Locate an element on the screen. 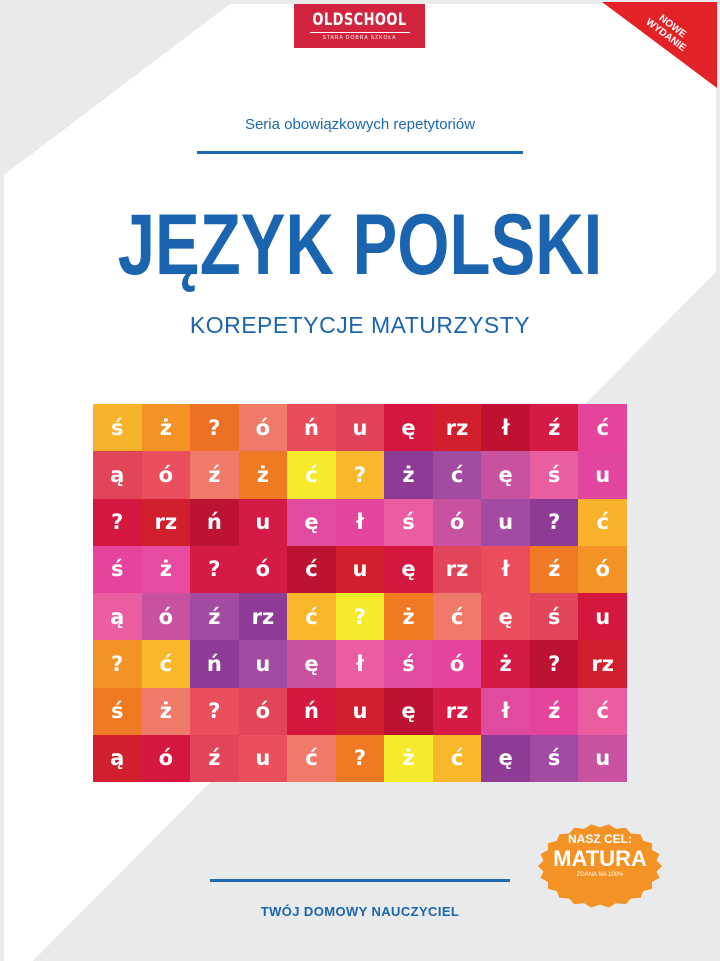 Image resolution: width=720 pixels, height=961 pixels. series-name: Seria obowiązkowych repetytoriów is located at coordinates (360, 124).